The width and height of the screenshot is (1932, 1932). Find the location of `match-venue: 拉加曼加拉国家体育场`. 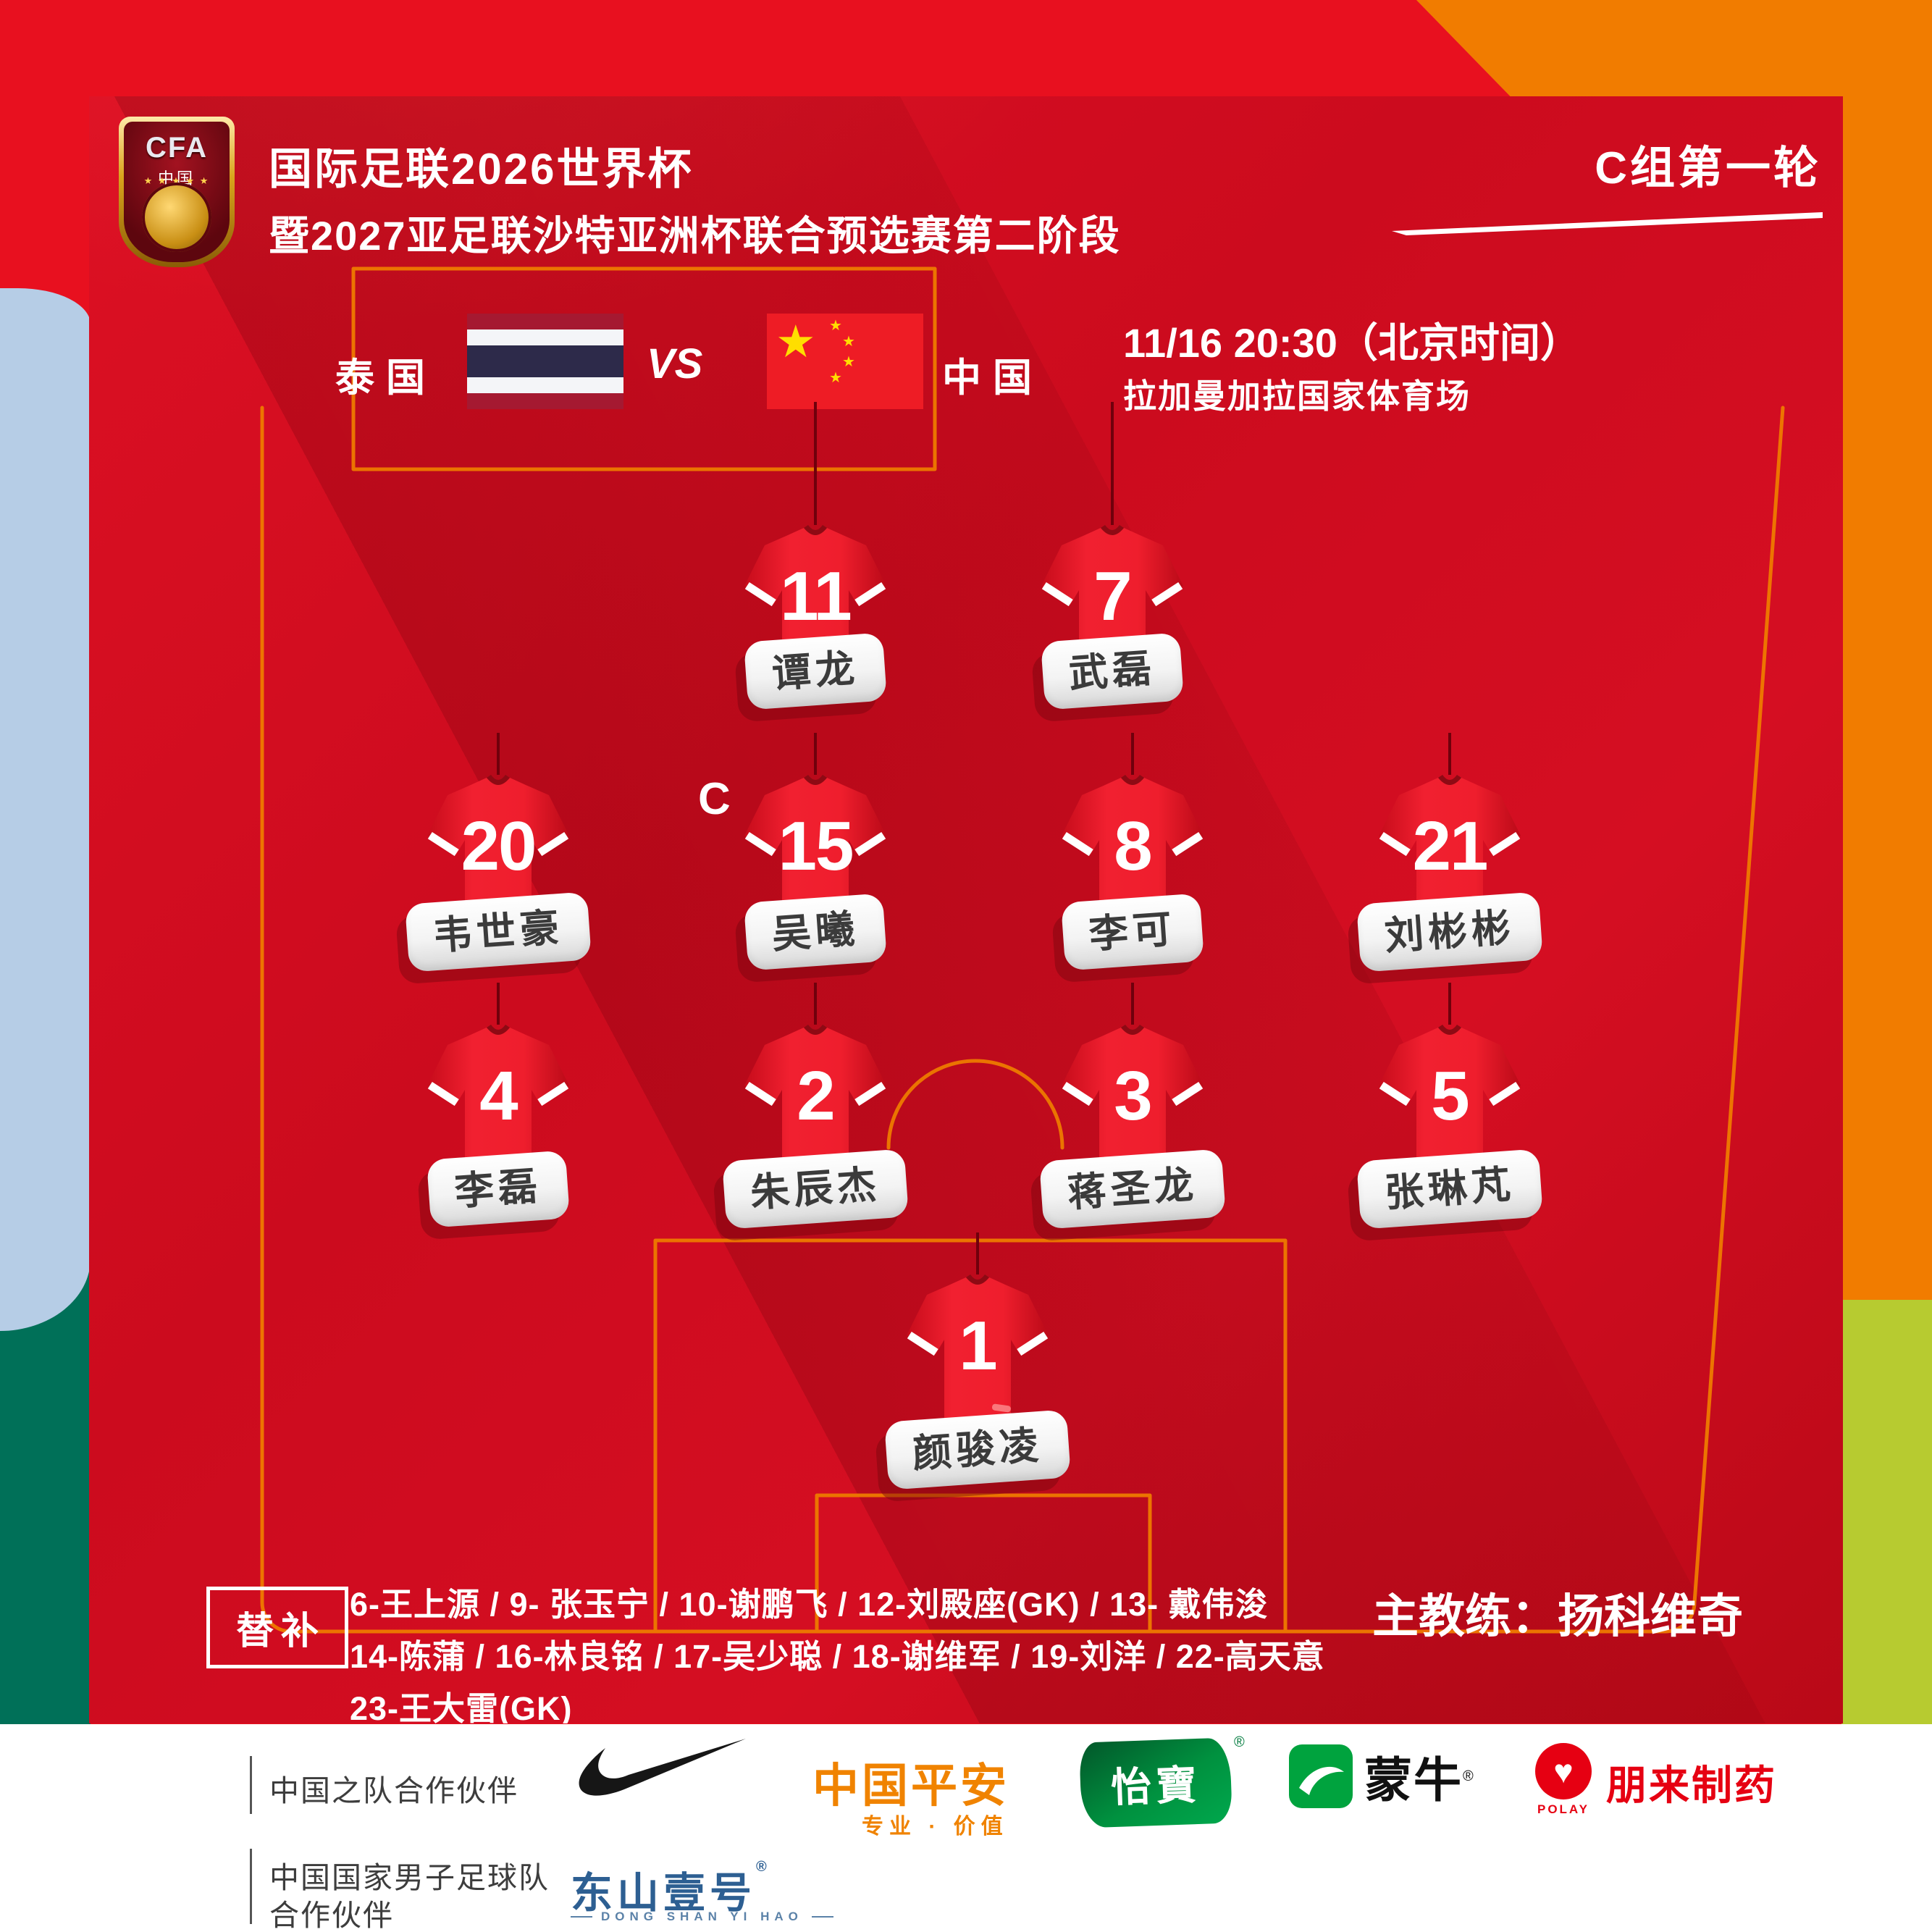

match-venue: 拉加曼加拉国家体育场 is located at coordinates (1297, 396).